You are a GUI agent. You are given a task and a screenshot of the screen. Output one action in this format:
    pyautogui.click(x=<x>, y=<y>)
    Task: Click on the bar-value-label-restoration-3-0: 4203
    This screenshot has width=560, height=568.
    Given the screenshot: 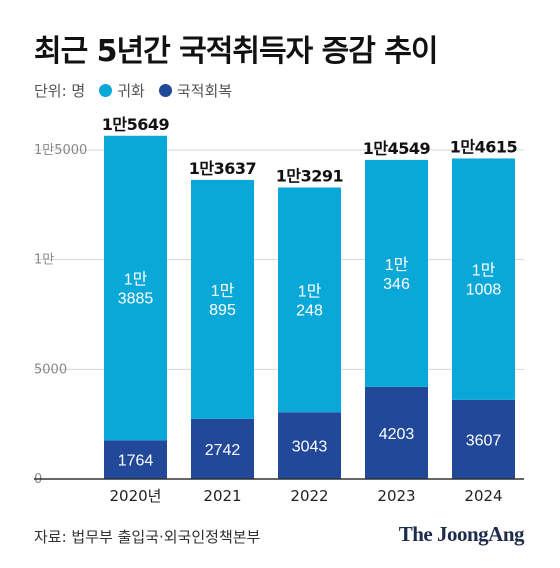 What is the action you would take?
    pyautogui.click(x=397, y=434)
    